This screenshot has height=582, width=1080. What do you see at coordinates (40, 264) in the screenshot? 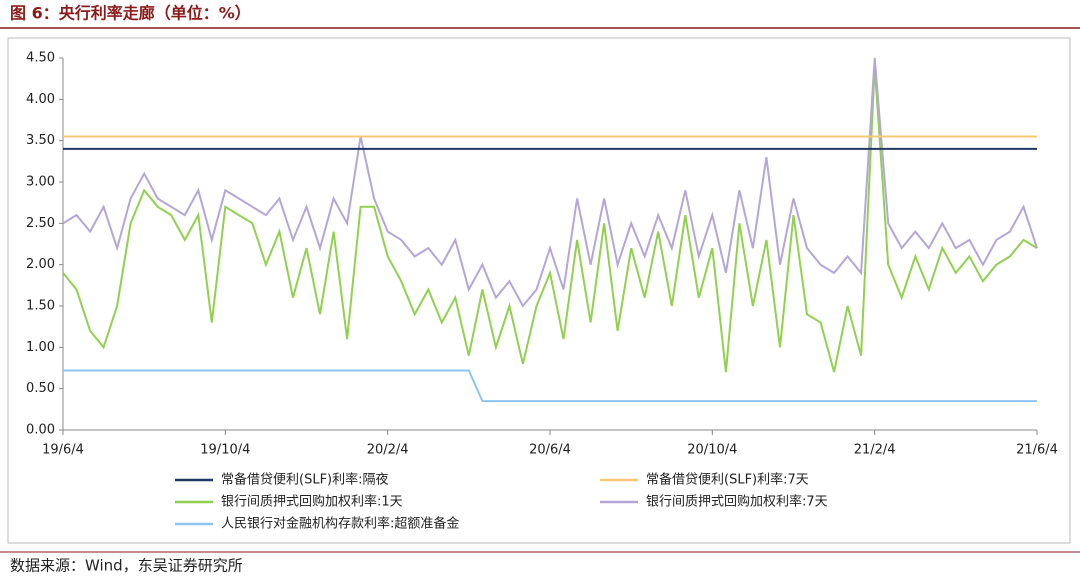
I see `y-tick-label: 2.00` at bounding box center [40, 264].